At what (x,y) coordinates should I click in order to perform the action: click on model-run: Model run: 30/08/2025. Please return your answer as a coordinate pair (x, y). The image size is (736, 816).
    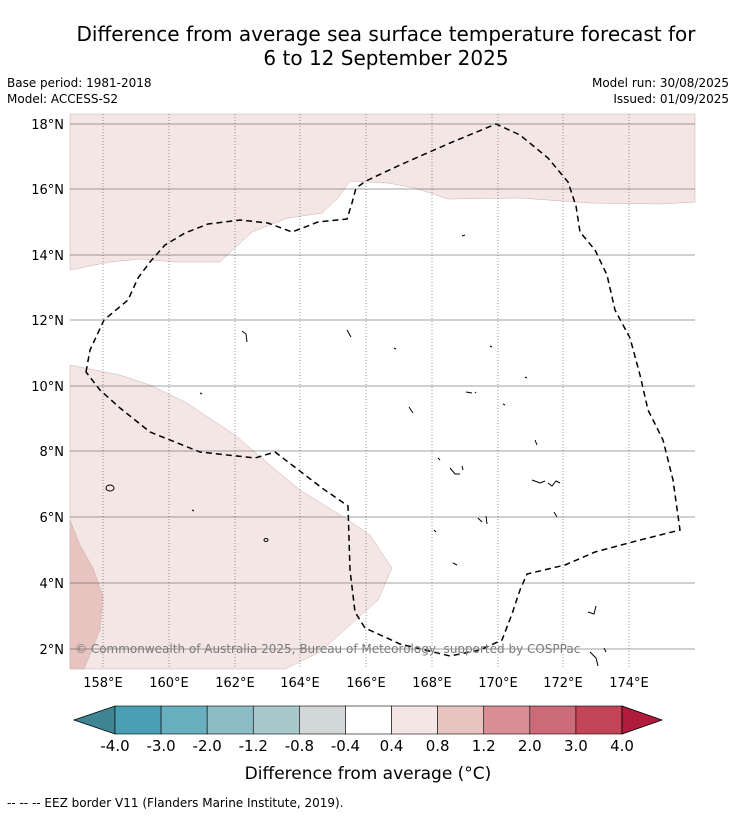
    Looking at the image, I should click on (660, 83).